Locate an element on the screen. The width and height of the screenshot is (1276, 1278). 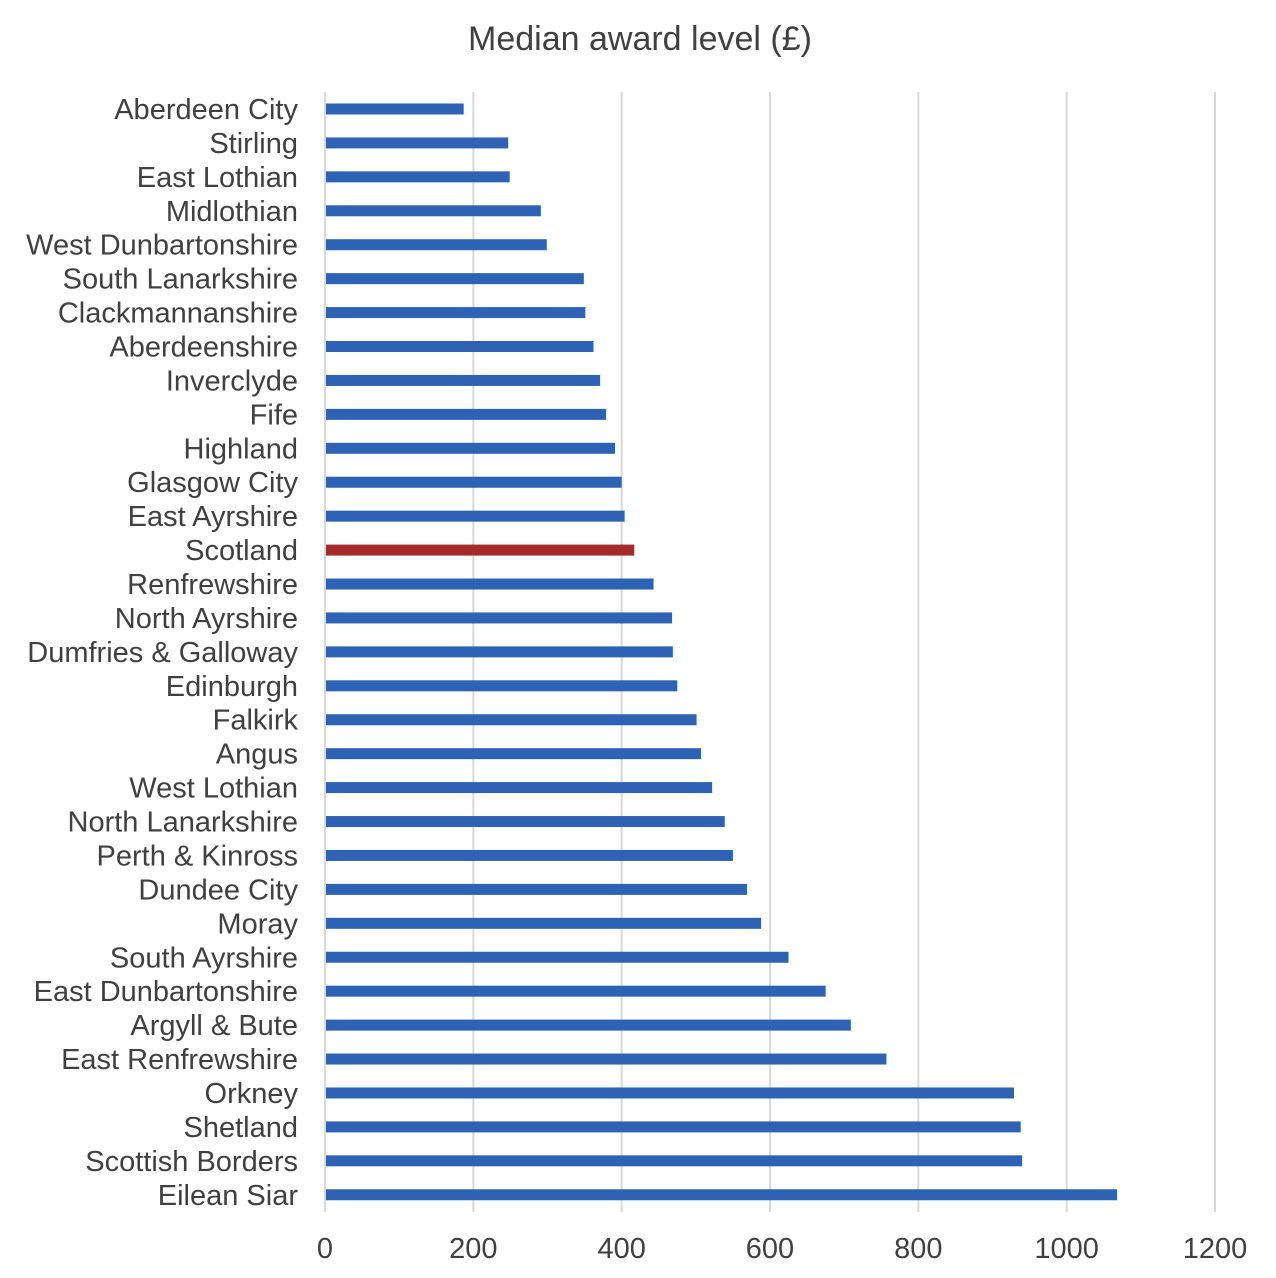
category-label: South Ayrshire is located at coordinates (204, 958).